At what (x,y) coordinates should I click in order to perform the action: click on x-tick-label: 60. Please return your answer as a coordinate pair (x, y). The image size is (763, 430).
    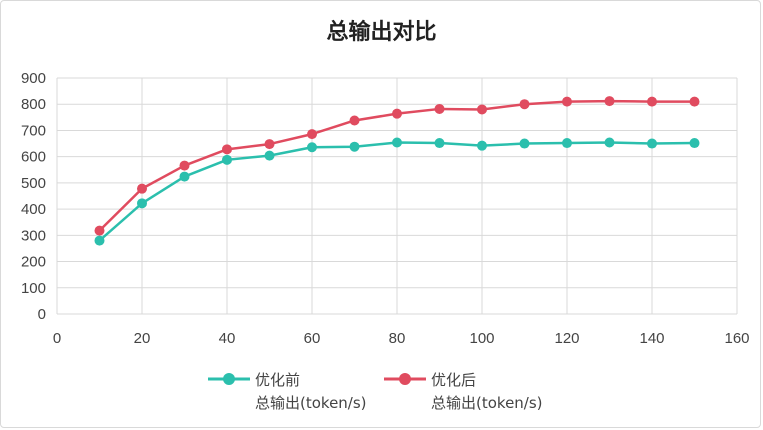
    Looking at the image, I should click on (312, 338).